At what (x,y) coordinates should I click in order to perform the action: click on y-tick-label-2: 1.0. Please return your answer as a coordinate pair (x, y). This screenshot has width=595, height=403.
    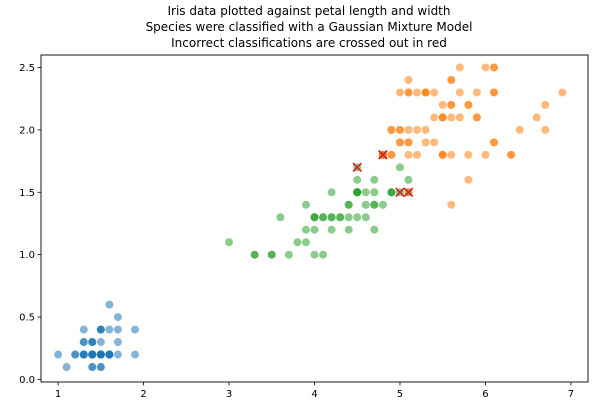
    Looking at the image, I should click on (27, 255).